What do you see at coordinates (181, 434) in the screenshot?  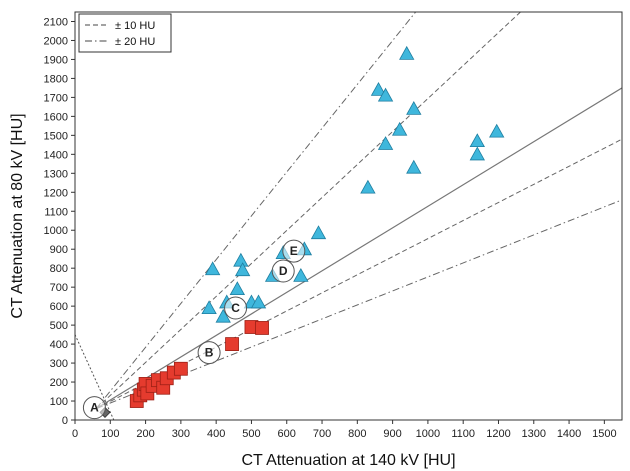 I see `x-tick-label: 300` at bounding box center [181, 434].